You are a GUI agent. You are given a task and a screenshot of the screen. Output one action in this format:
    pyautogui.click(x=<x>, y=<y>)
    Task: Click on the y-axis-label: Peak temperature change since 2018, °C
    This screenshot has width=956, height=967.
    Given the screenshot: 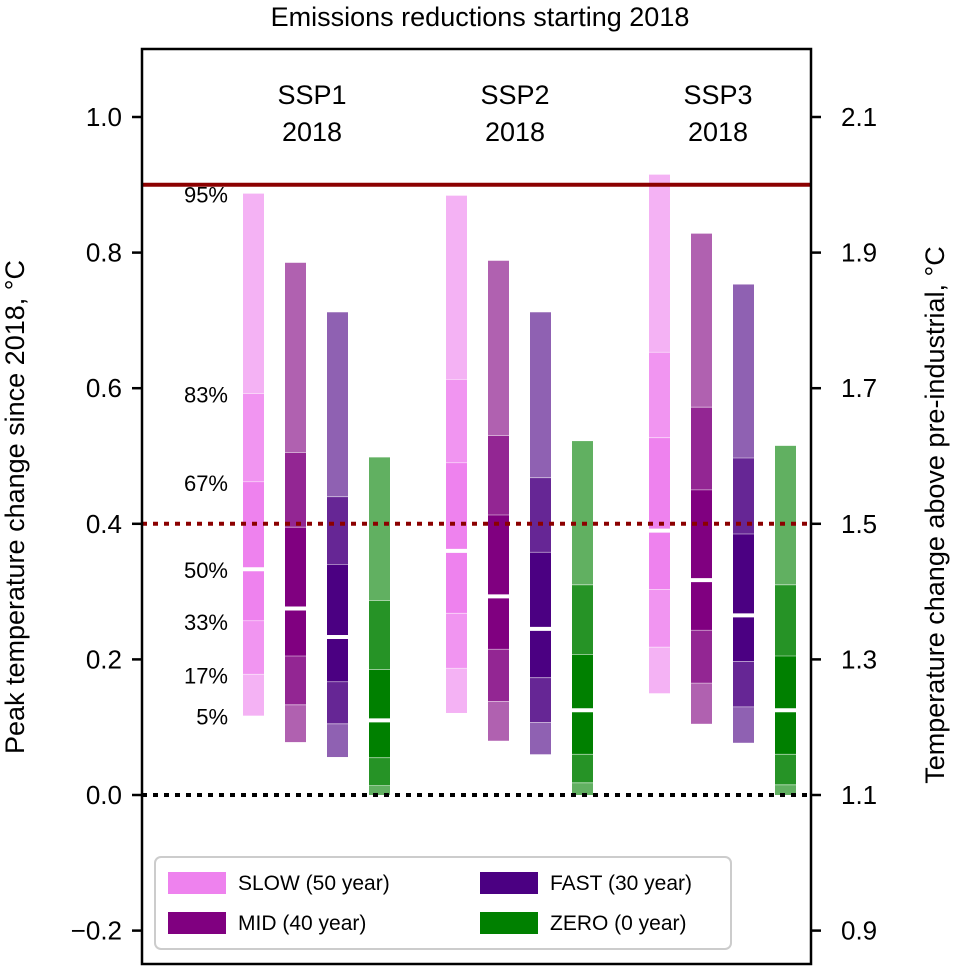 What is the action you would take?
    pyautogui.click(x=15, y=507)
    